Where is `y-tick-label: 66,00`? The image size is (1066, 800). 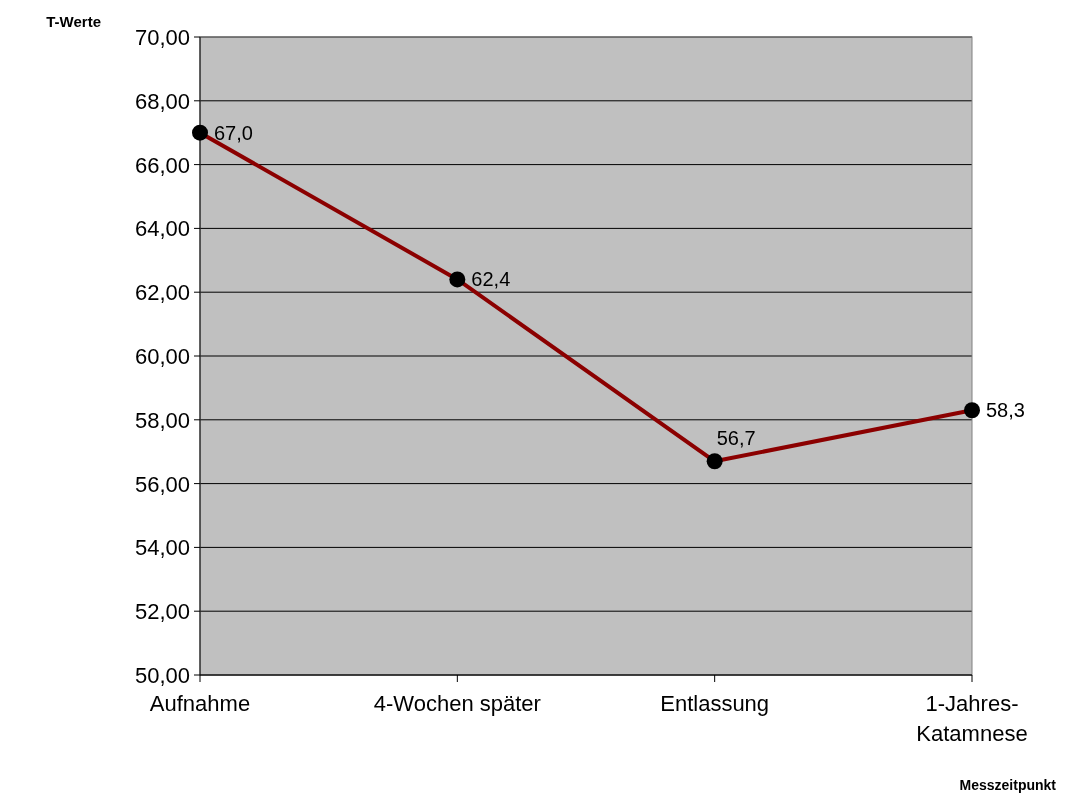 y-tick-label: 66,00 is located at coordinates (162, 165).